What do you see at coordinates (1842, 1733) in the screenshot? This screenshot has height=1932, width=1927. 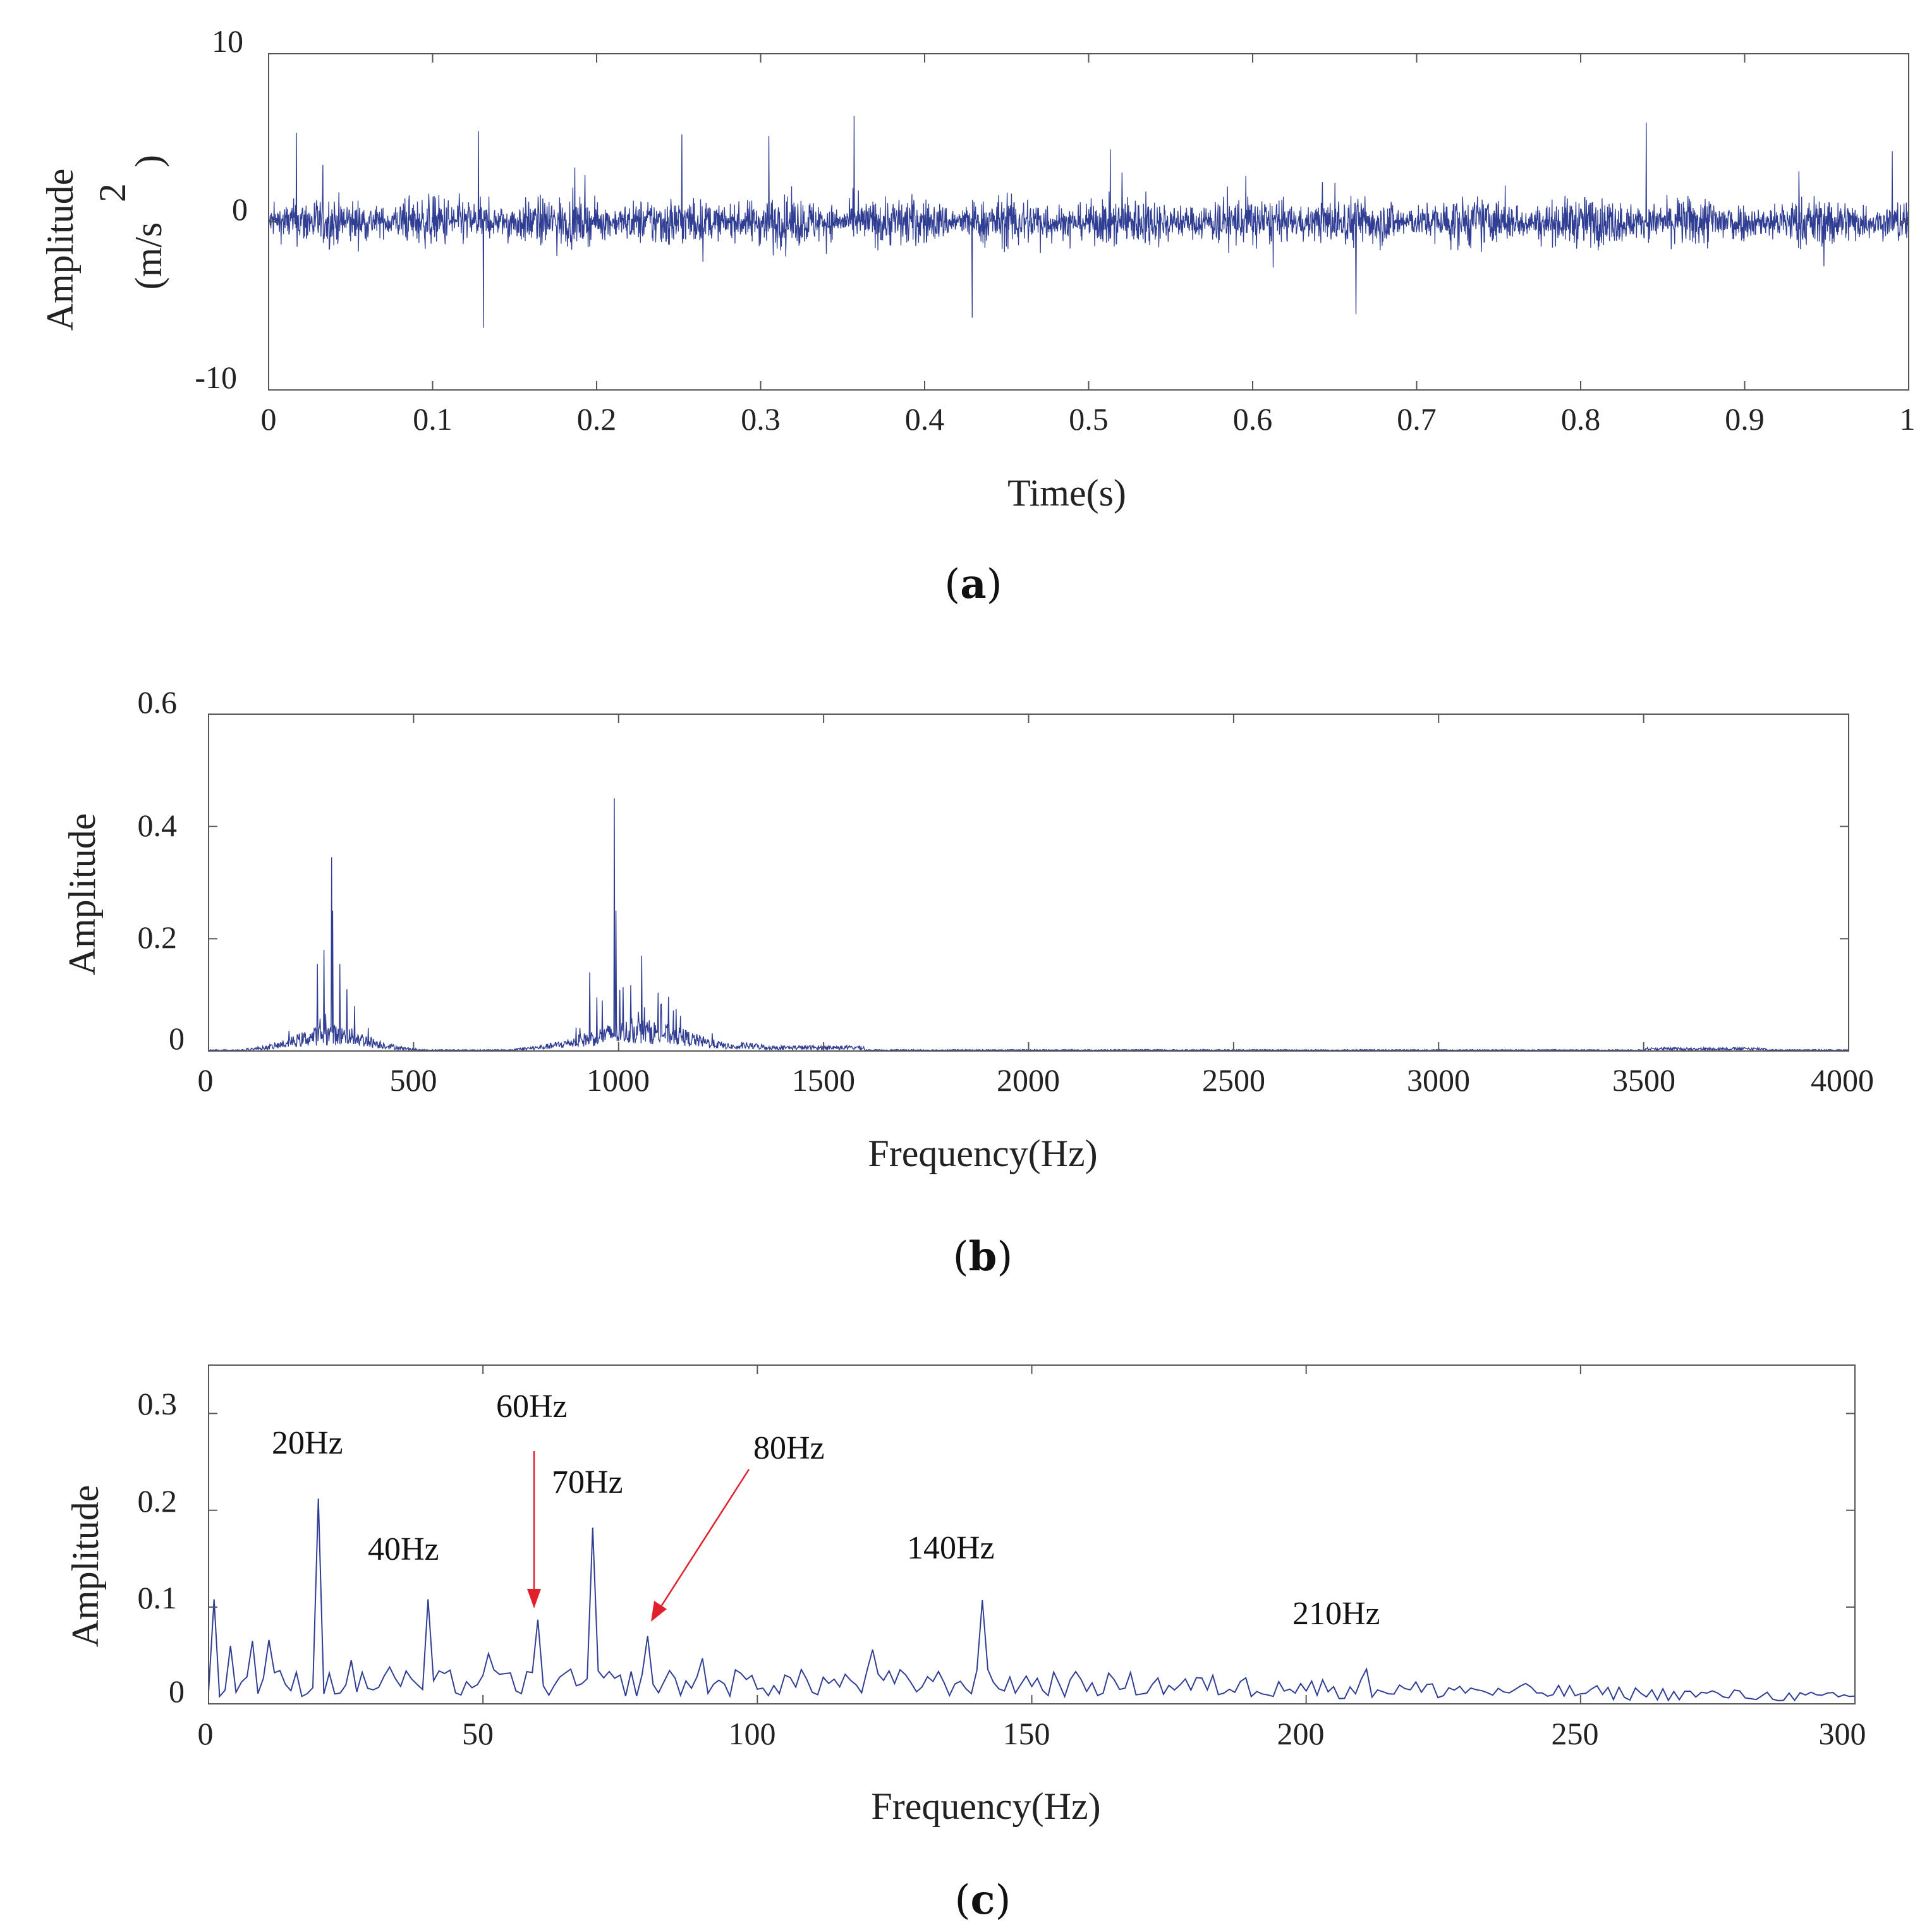 I see `c-xtick-label: 300` at bounding box center [1842, 1733].